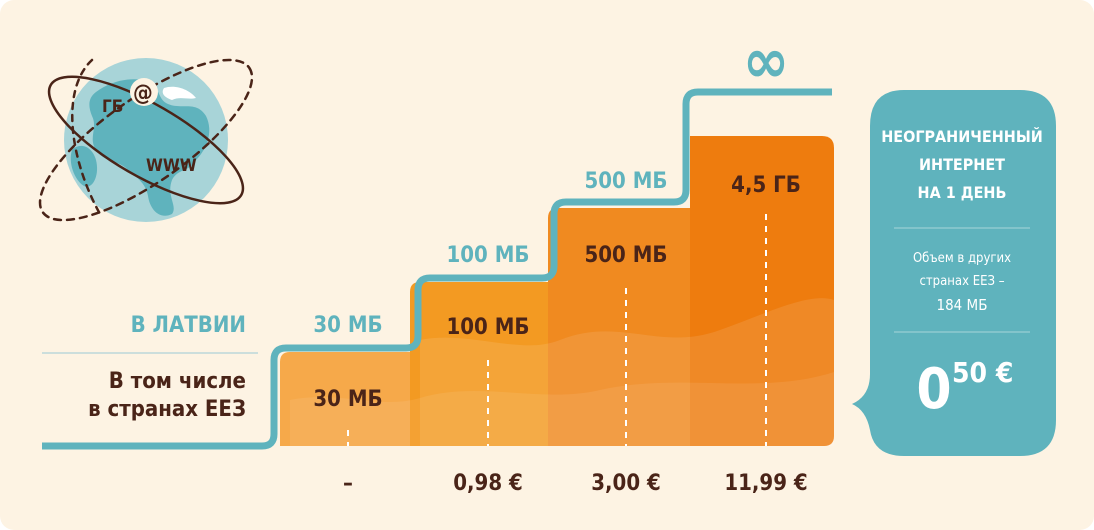  Describe the element at coordinates (766, 185) in the screenshot. I see `eea-value-4: 4,5 ГБ` at that location.